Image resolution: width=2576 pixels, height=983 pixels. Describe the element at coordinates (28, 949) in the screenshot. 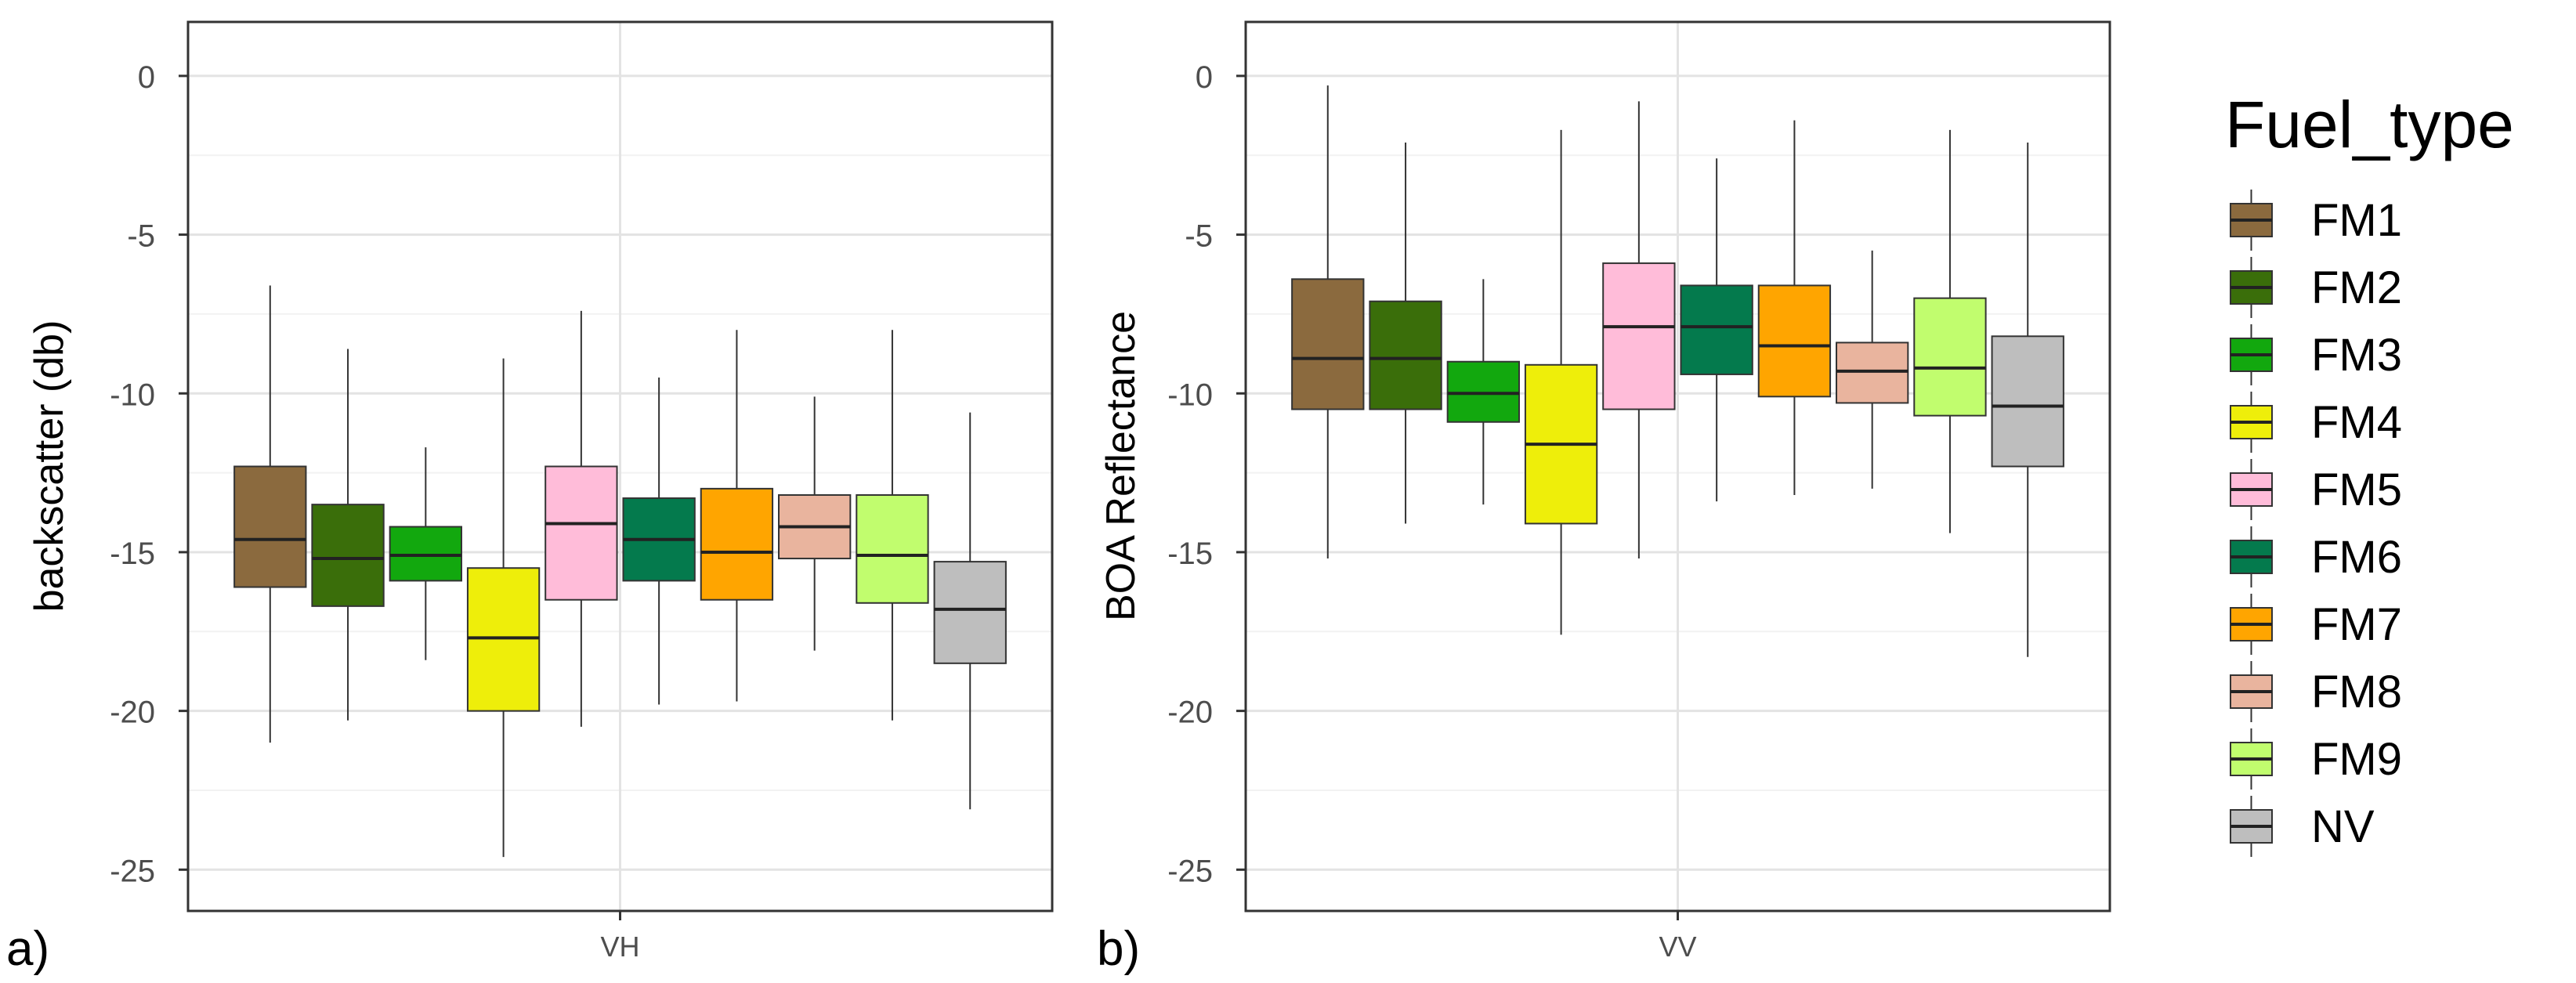

I see `panel-label: a)` at that location.